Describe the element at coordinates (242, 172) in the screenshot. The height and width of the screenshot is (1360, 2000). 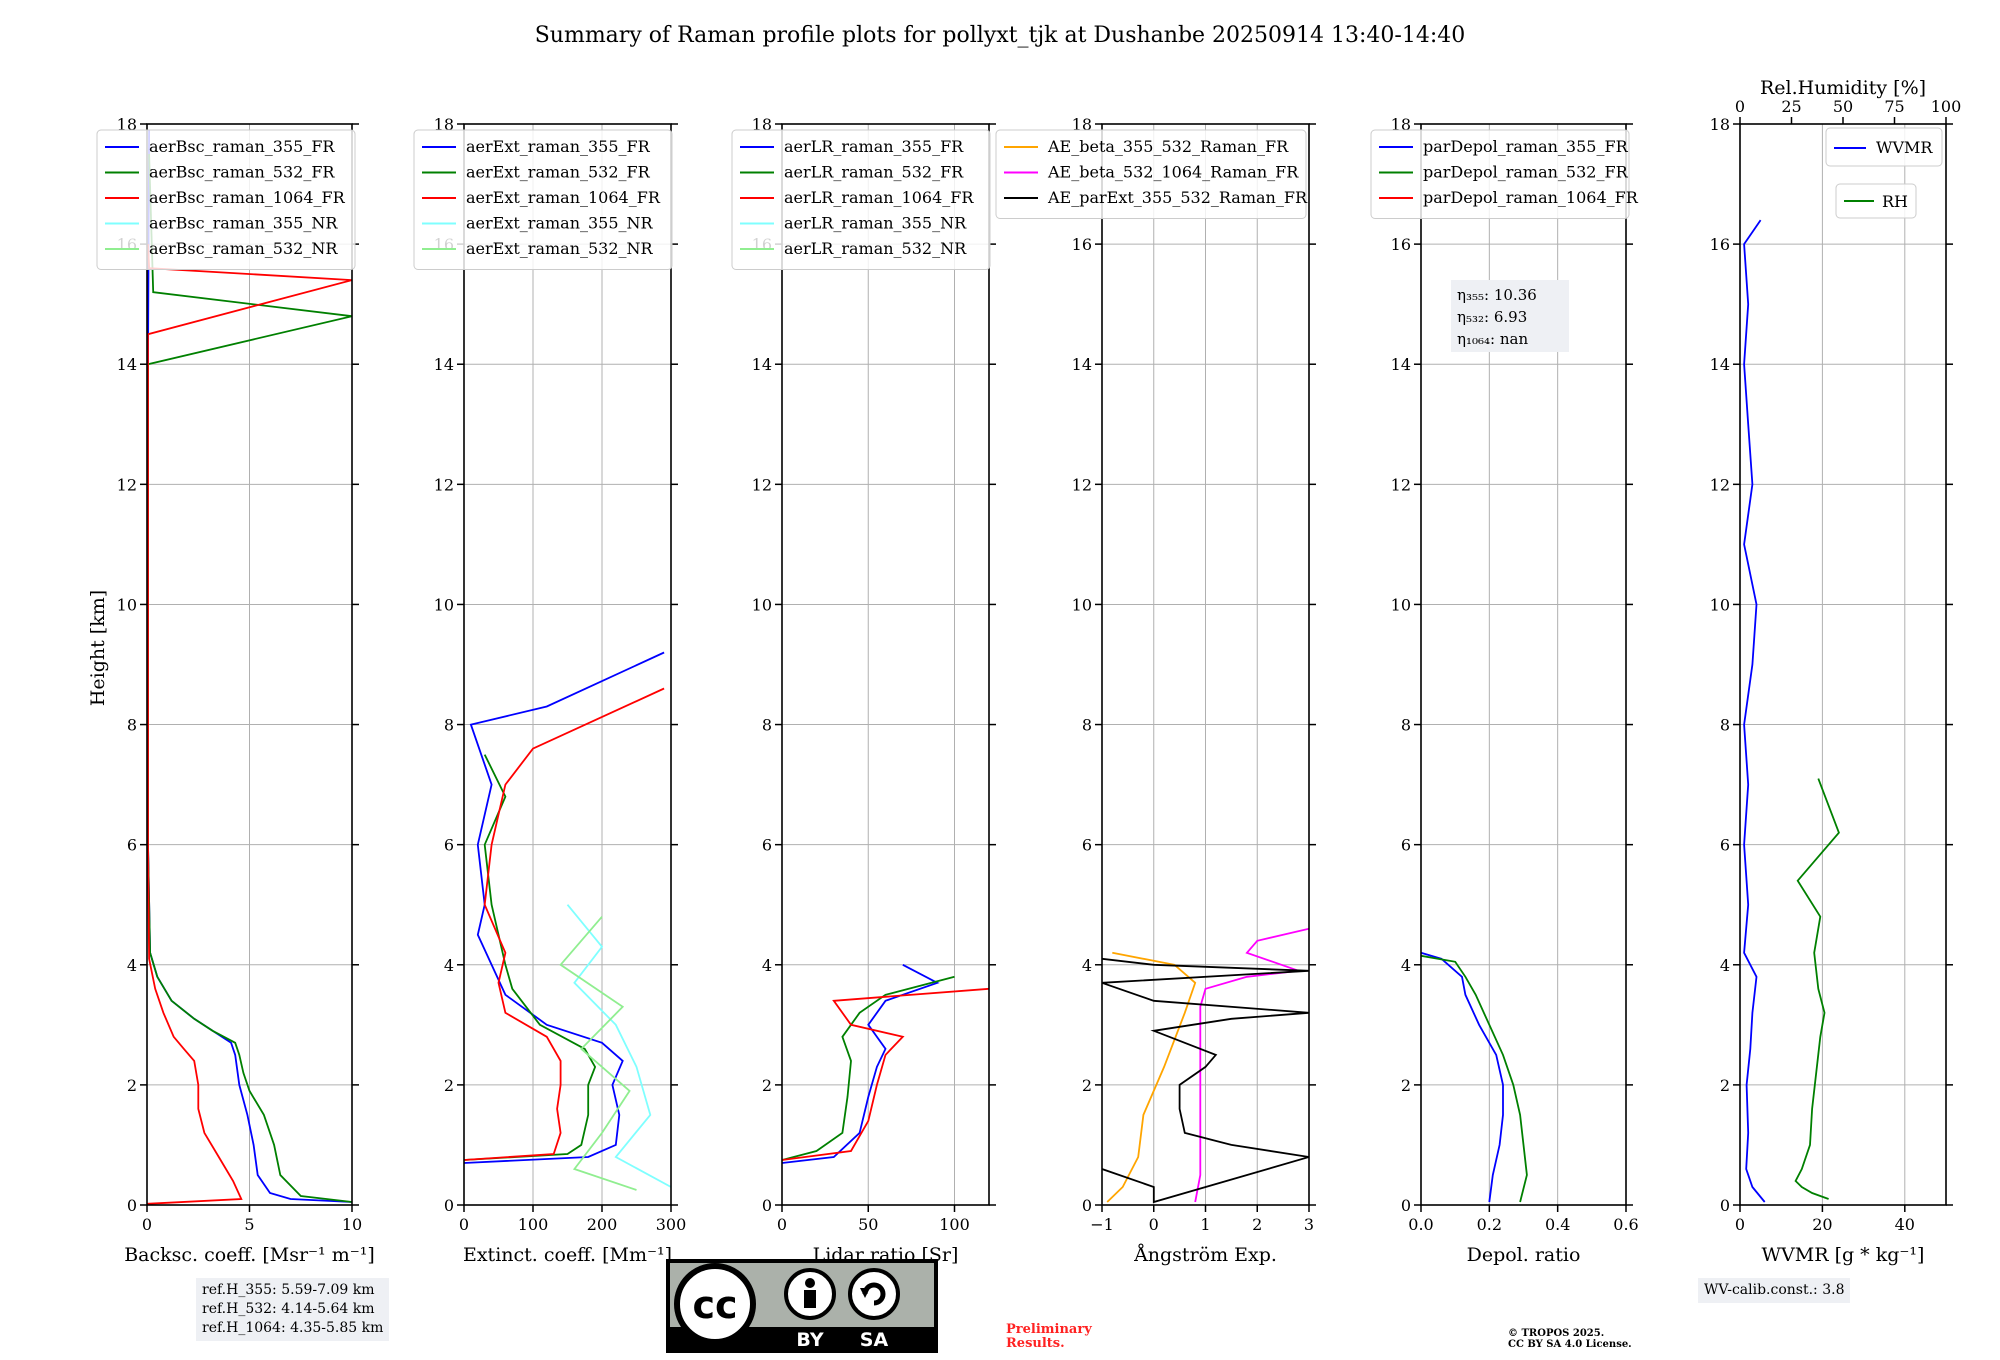
I see `legend-label: aerBsc_raman_532_FR` at that location.